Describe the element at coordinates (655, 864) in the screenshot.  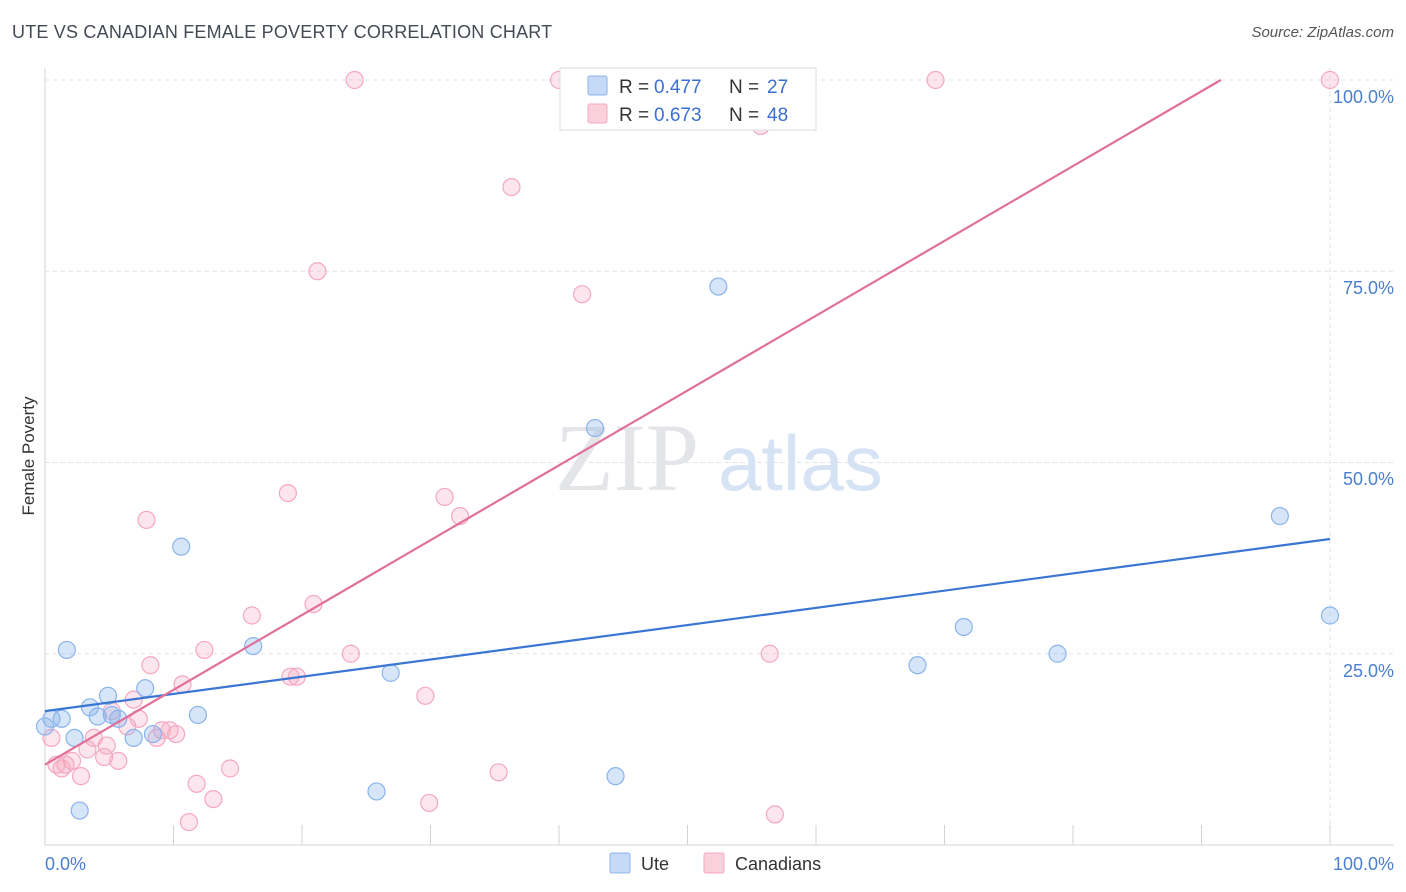
I see `series-legend-label-ute: Ute` at that location.